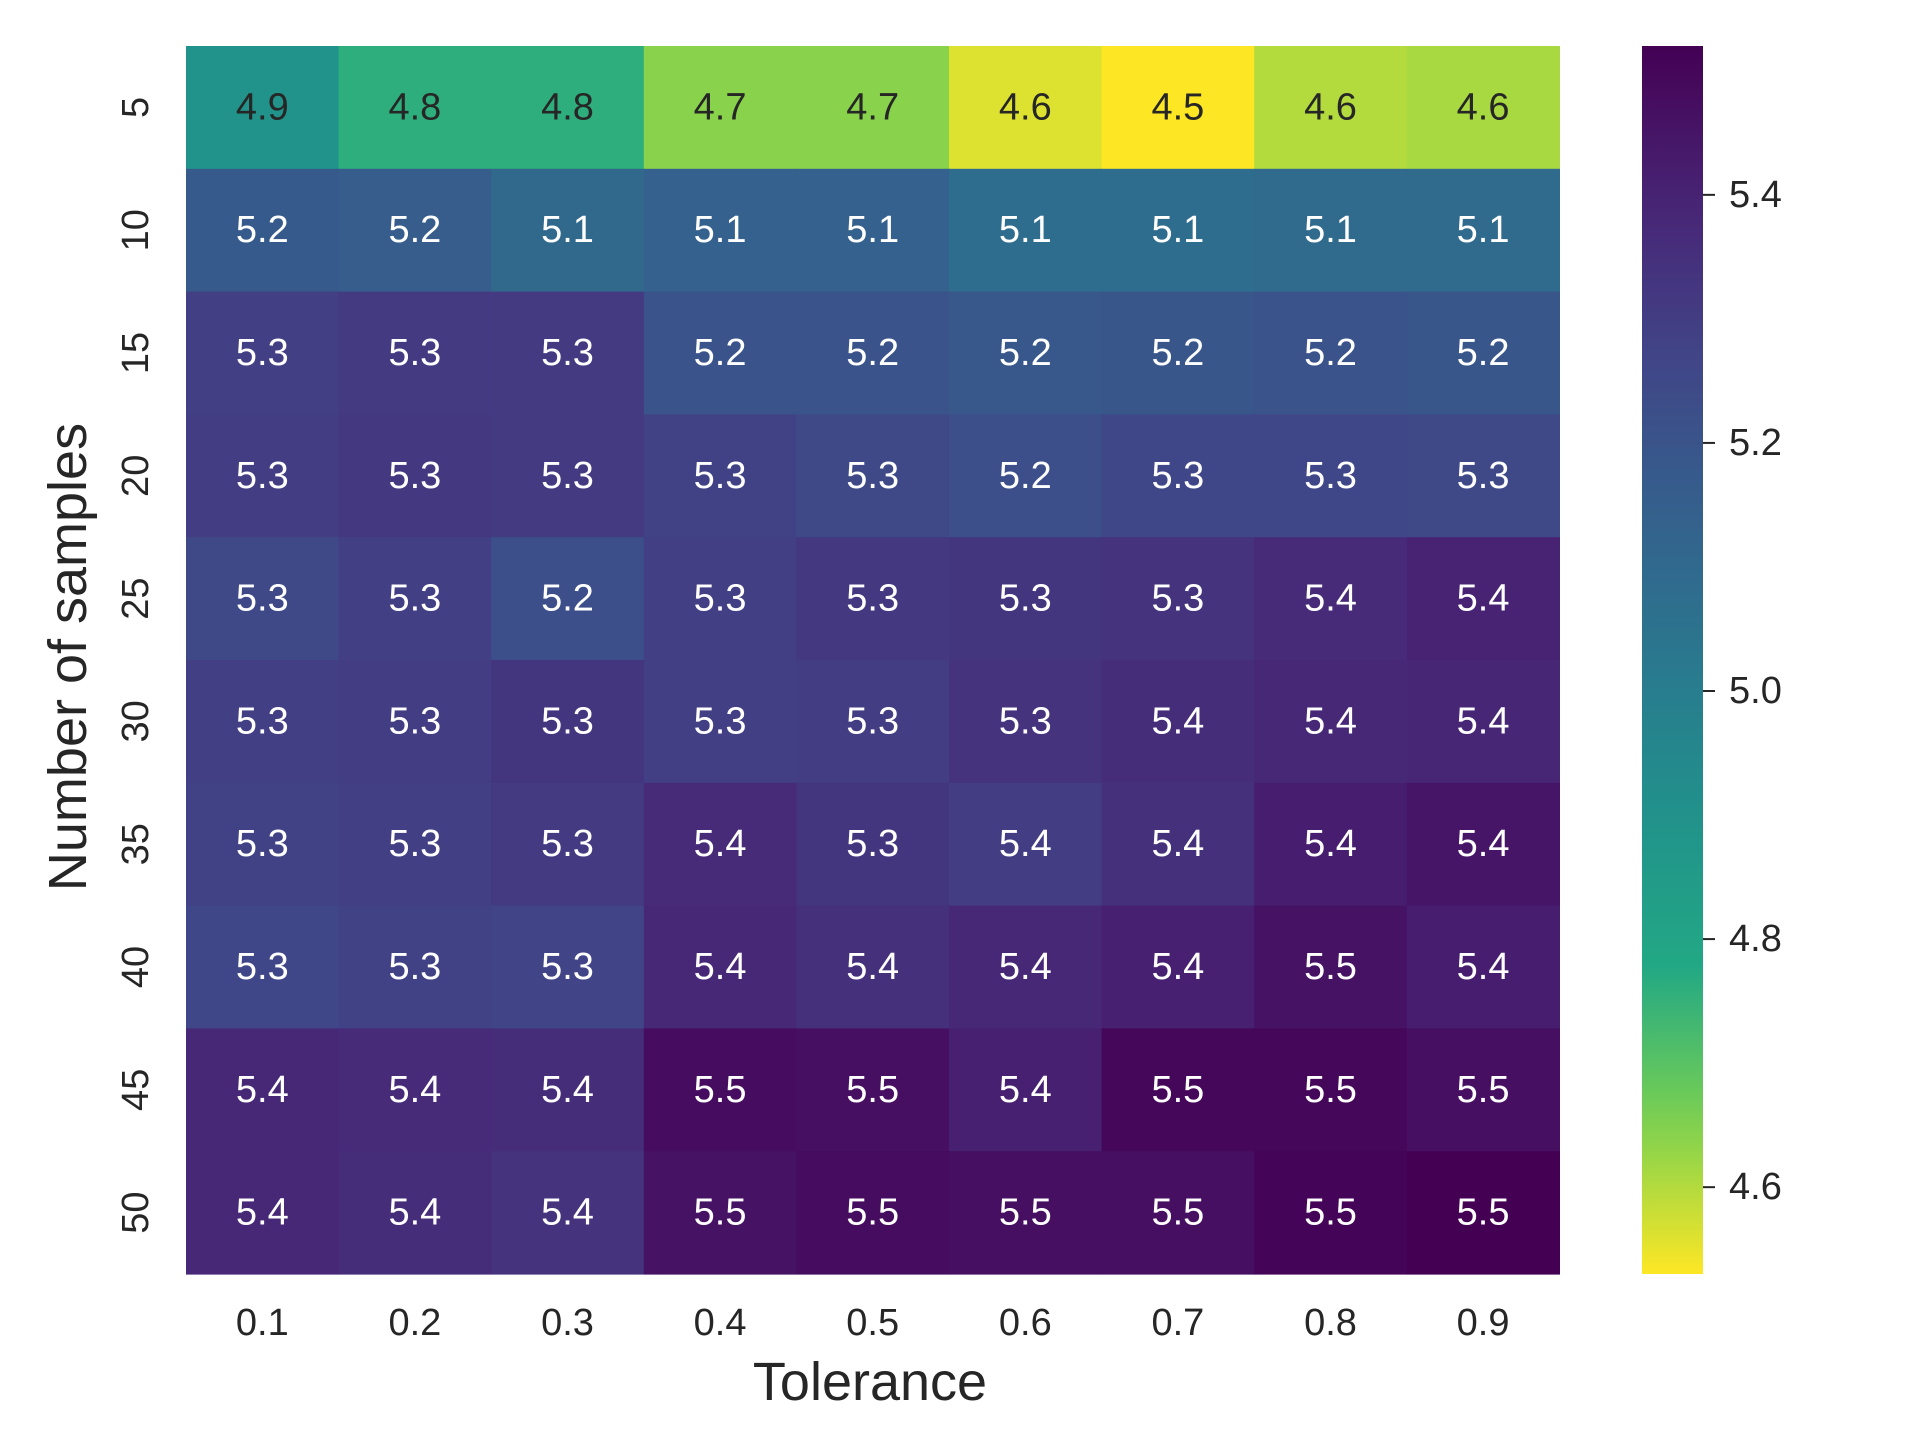  What do you see at coordinates (567, 107) in the screenshot?
I see `cell-value-label: 4.8` at bounding box center [567, 107].